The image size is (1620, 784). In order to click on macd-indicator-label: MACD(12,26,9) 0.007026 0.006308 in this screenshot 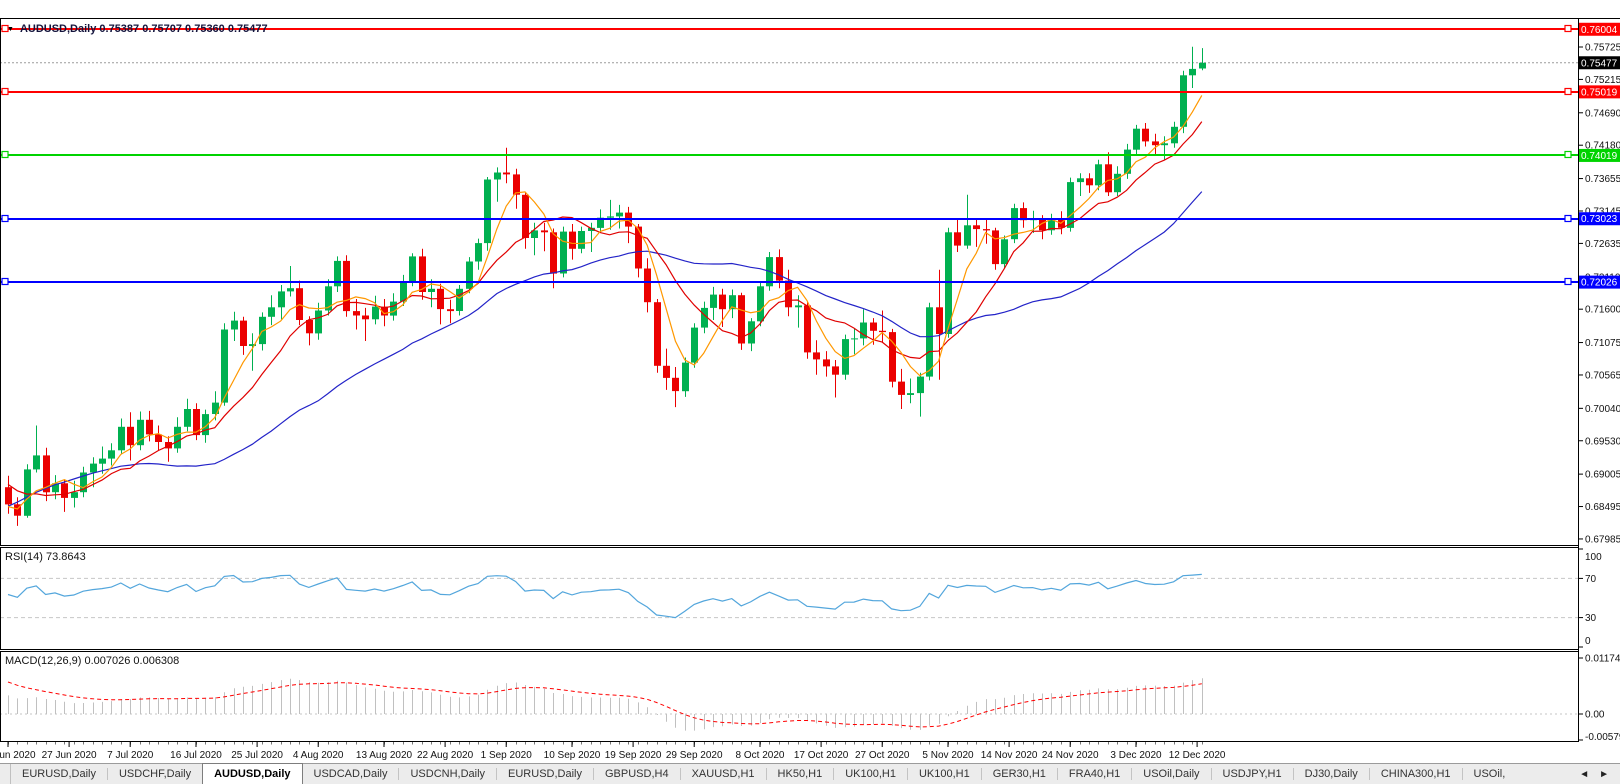, I will do `click(92, 661)`.